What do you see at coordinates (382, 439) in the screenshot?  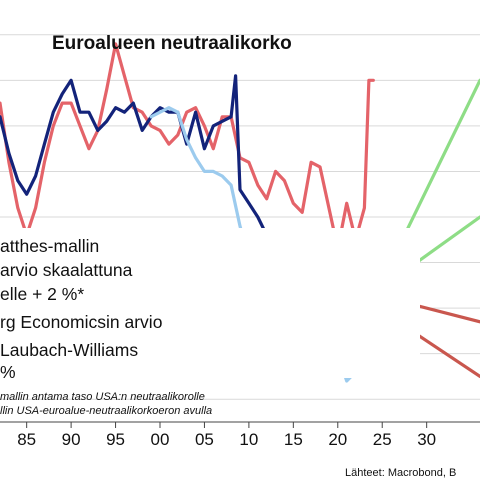 I see `x-tick-label: 25` at bounding box center [382, 439].